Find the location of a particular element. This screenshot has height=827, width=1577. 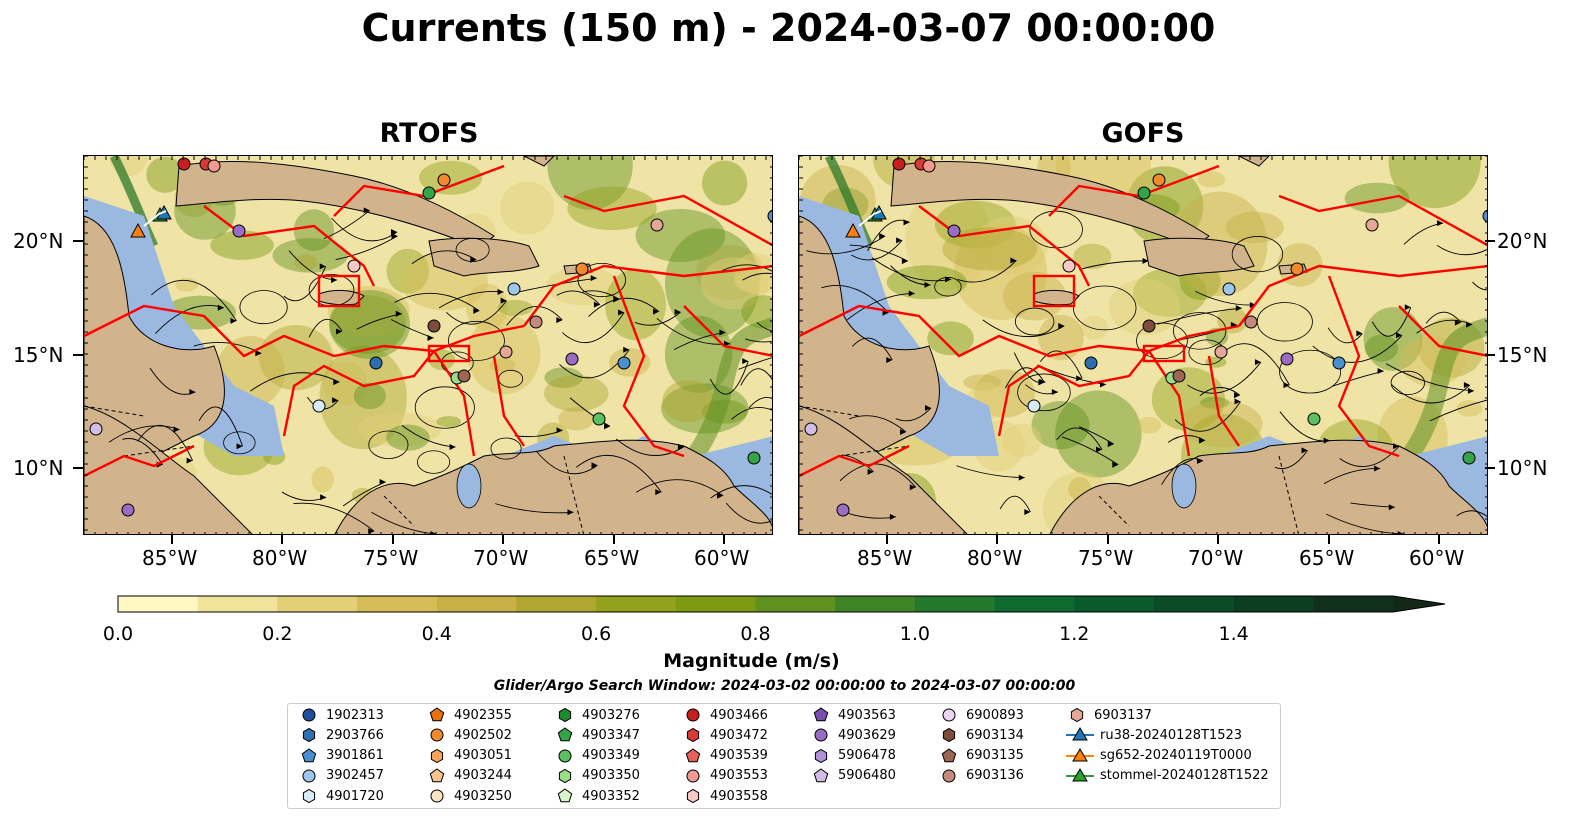

legend-label: 3902457 is located at coordinates (355, 776).